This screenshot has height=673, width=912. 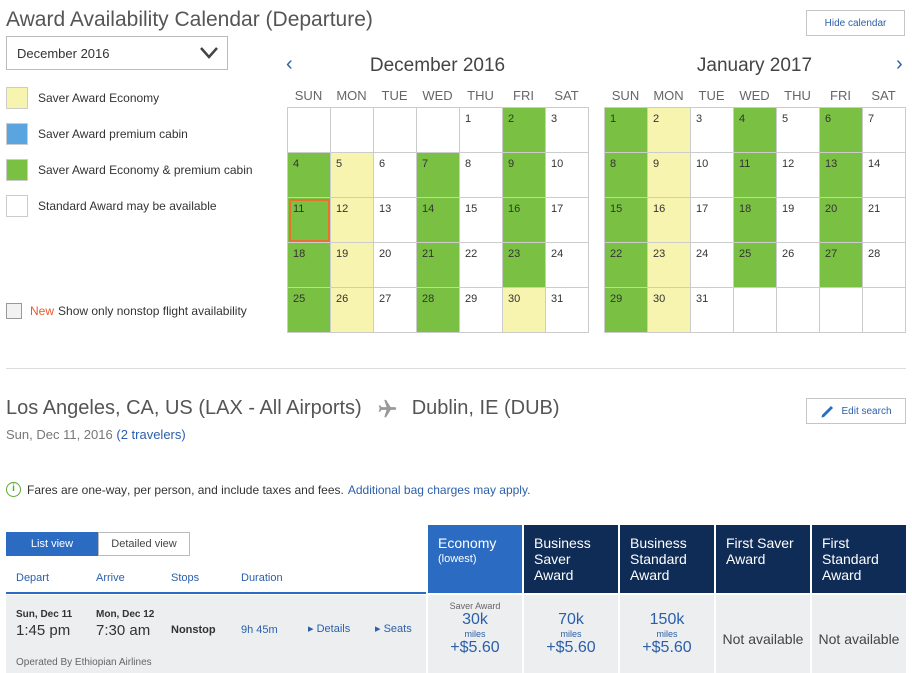 What do you see at coordinates (393, 629) in the screenshot?
I see `seats-link: ▸ Seats` at bounding box center [393, 629].